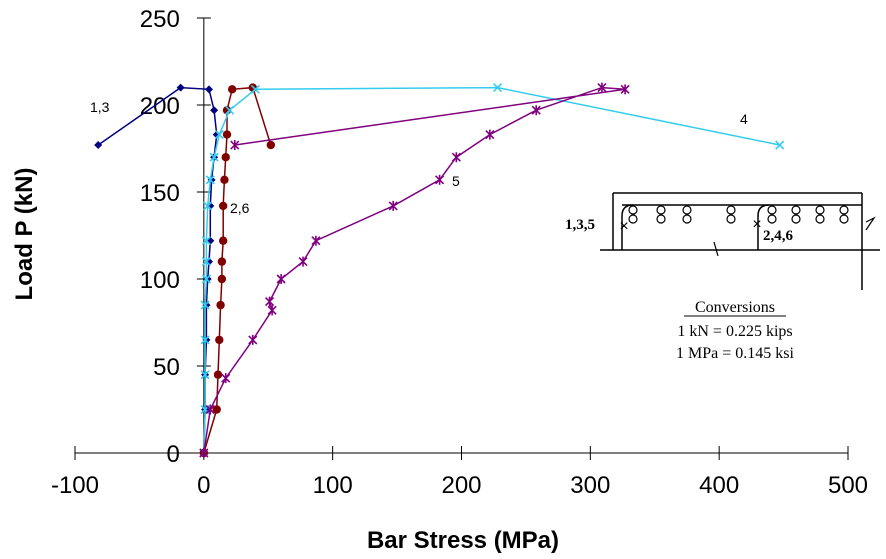 The width and height of the screenshot is (886, 559). I want to click on inset-label-left: 1,3,5, so click(580, 225).